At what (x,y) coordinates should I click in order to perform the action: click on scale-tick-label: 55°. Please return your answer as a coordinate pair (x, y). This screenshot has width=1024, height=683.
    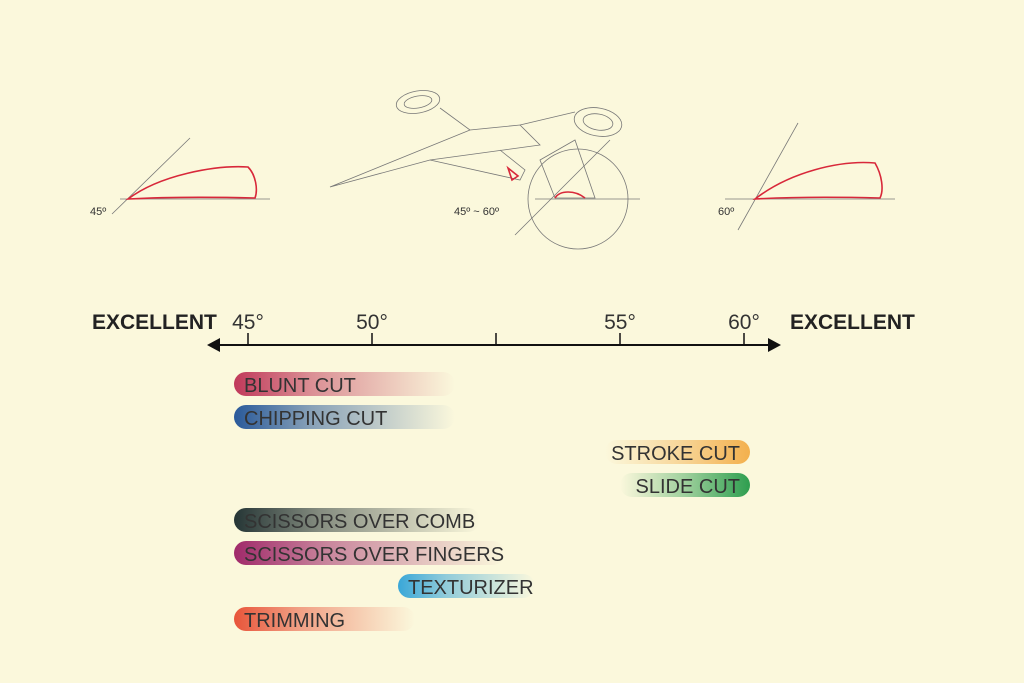
    Looking at the image, I should click on (620, 322).